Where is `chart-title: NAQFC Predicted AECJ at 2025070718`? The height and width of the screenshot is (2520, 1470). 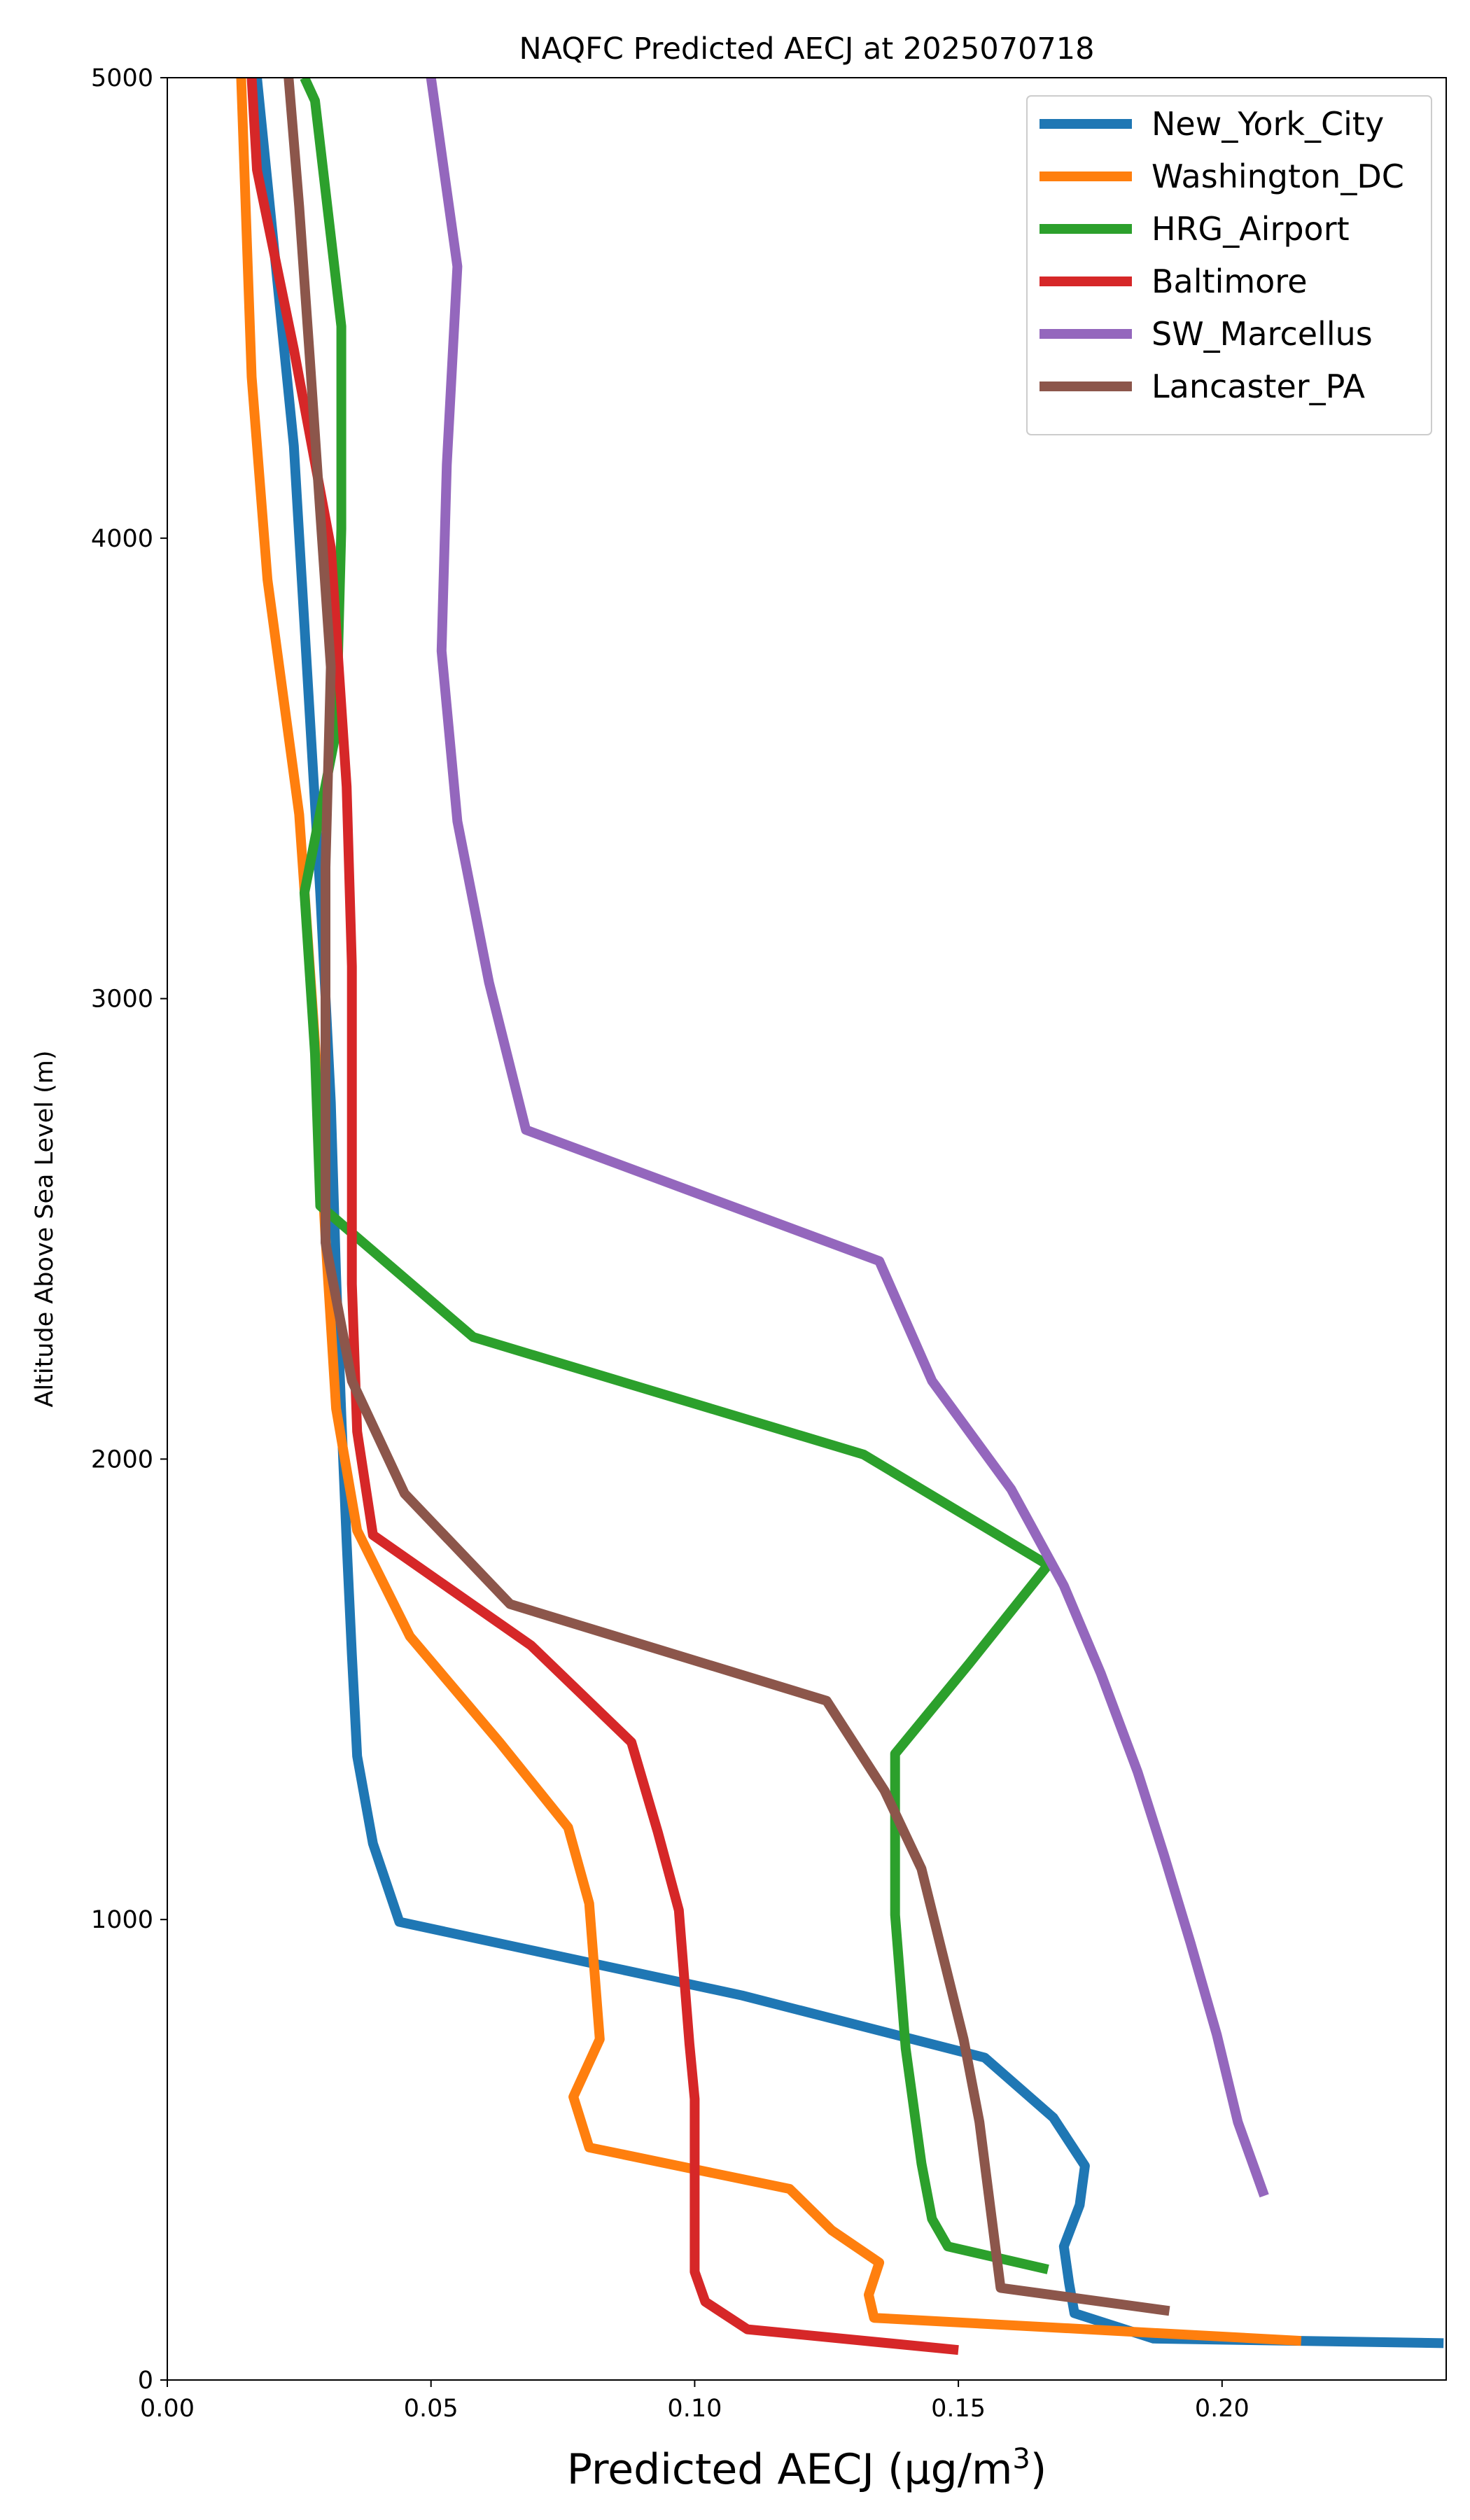 chart-title: NAQFC Predicted AECJ at 2025070718 is located at coordinates (806, 48).